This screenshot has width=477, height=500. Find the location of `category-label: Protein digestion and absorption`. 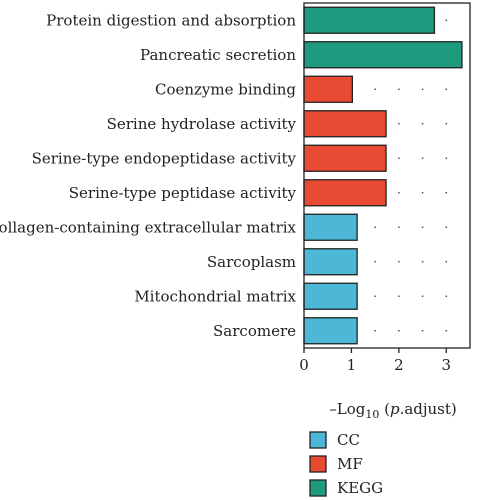

category-label: Protein digestion and absorption is located at coordinates (171, 20).